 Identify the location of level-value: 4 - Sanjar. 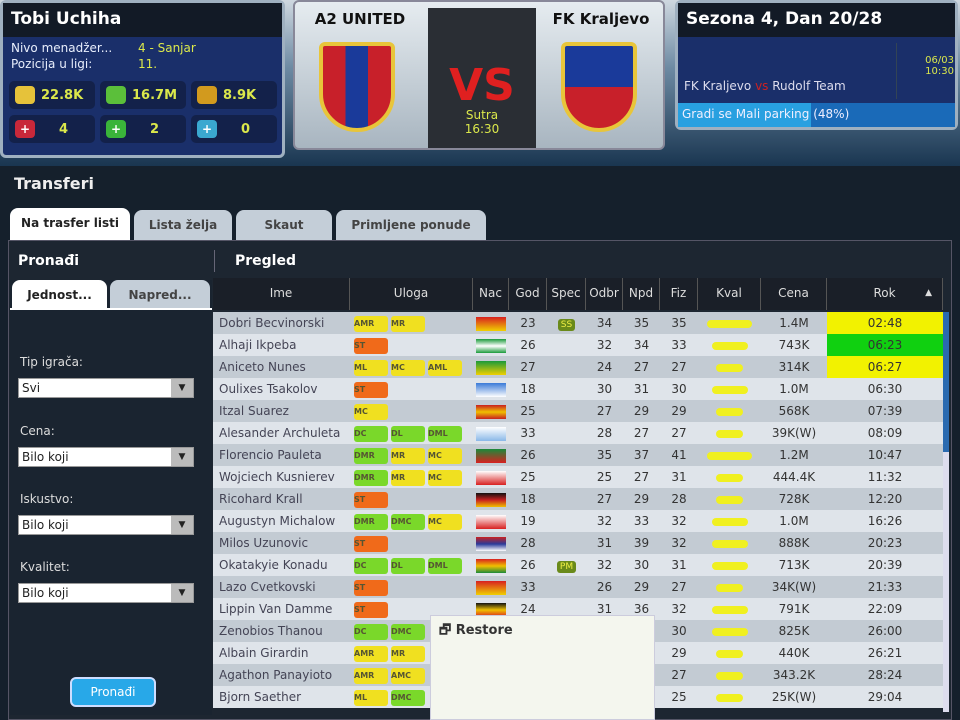
(167, 48).